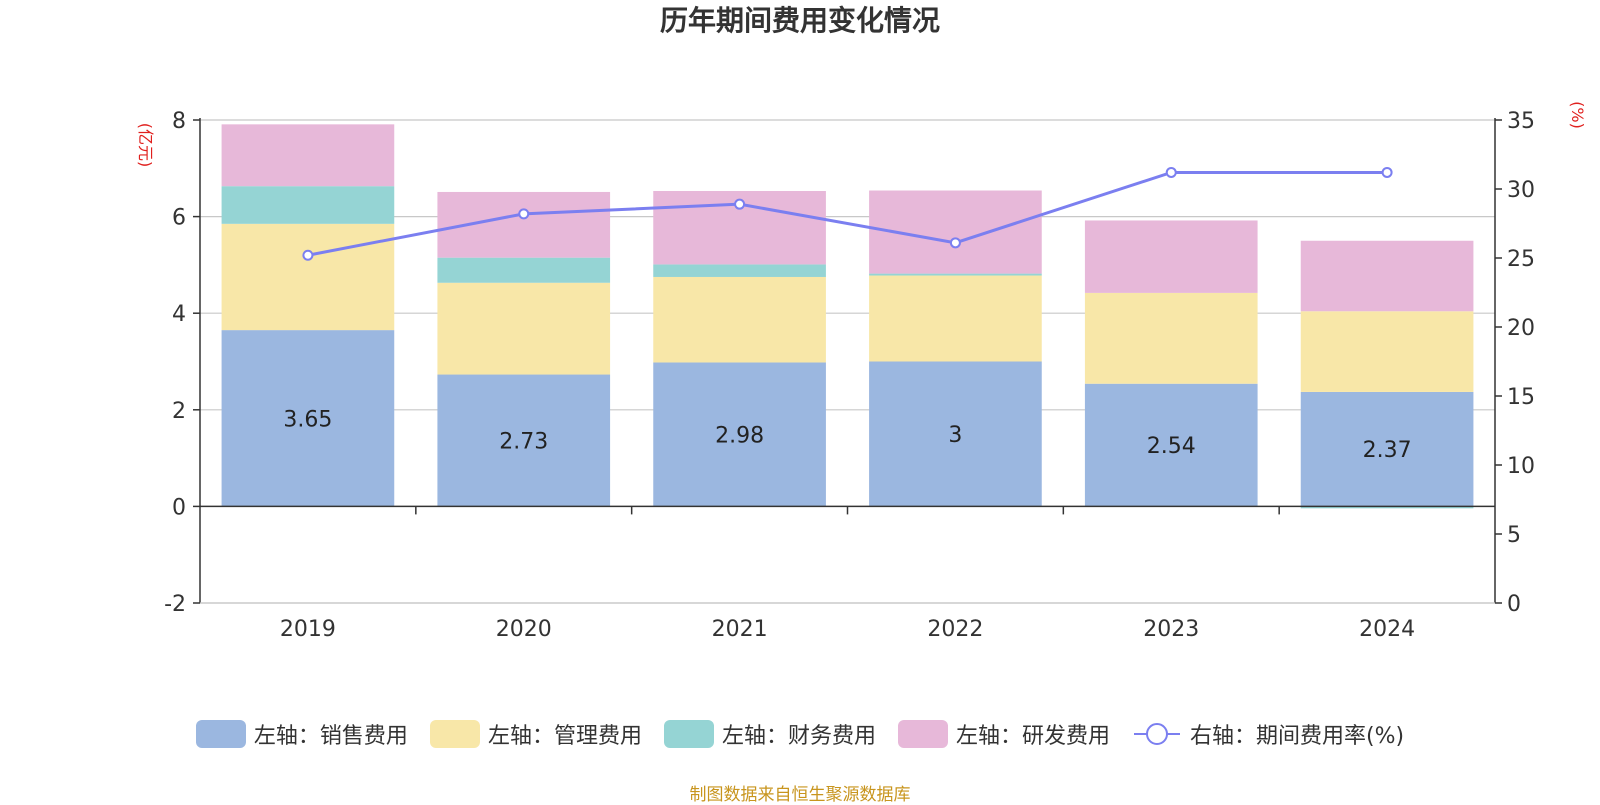  I want to click on data-label: 3, so click(955, 435).